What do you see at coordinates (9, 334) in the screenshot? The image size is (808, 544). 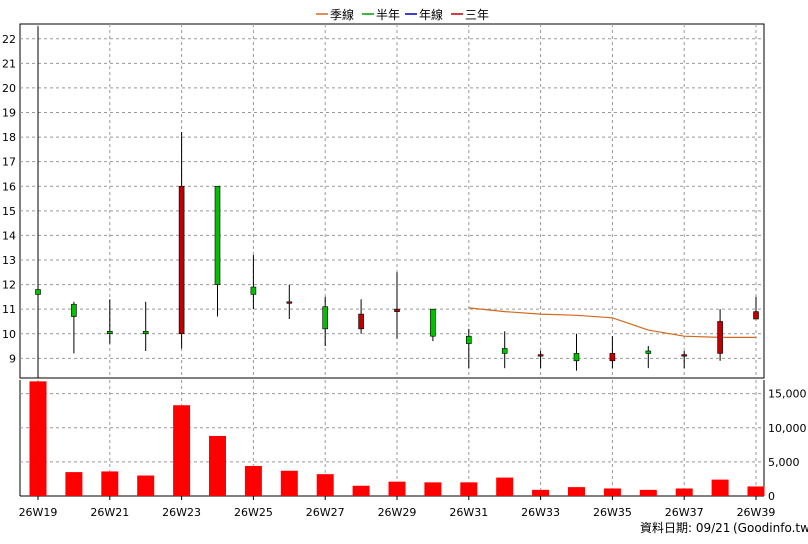 I see `price-tick-label: 10` at bounding box center [9, 334].